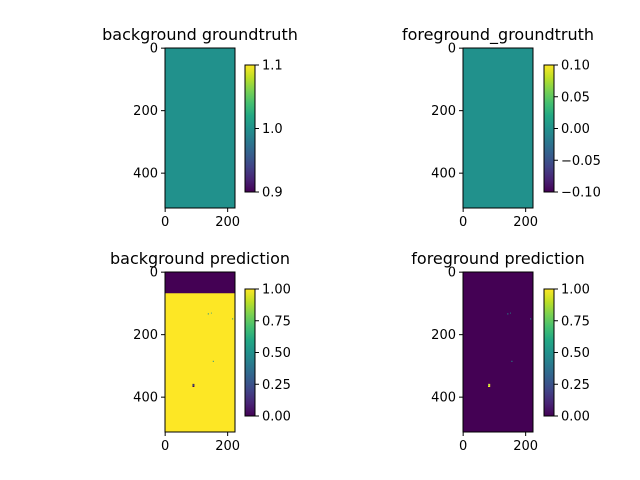  I want to click on panel-fg-gt-cbar-tick-label: 0.10, so click(575, 66).